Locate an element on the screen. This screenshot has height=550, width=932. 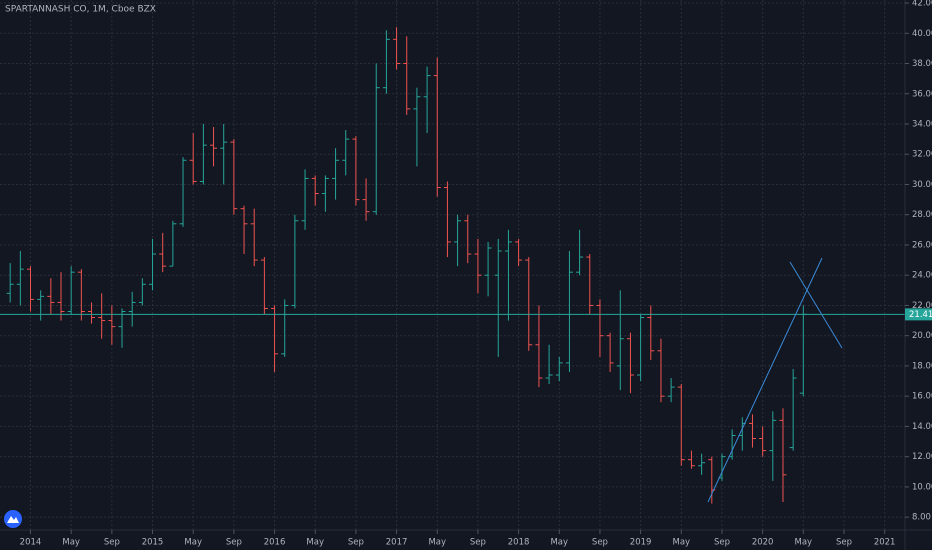
y-tick-label: 40.00 is located at coordinates (922, 34).